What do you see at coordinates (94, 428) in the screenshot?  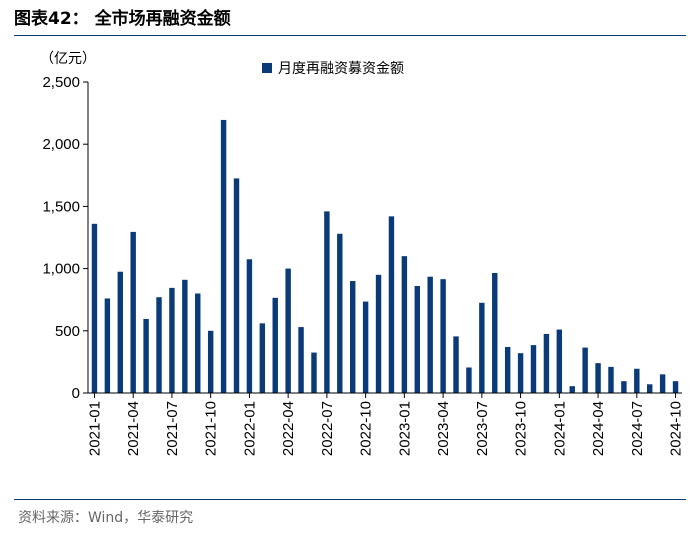 I see `x-tick-label: 2021-01` at bounding box center [94, 428].